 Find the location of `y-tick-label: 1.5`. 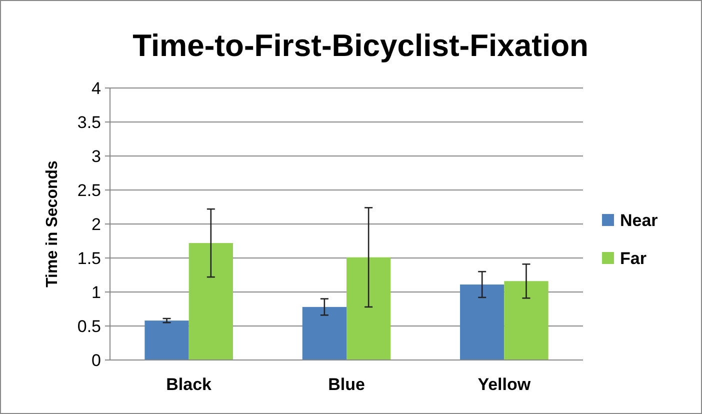

y-tick-label: 1.5 is located at coordinates (89, 258).